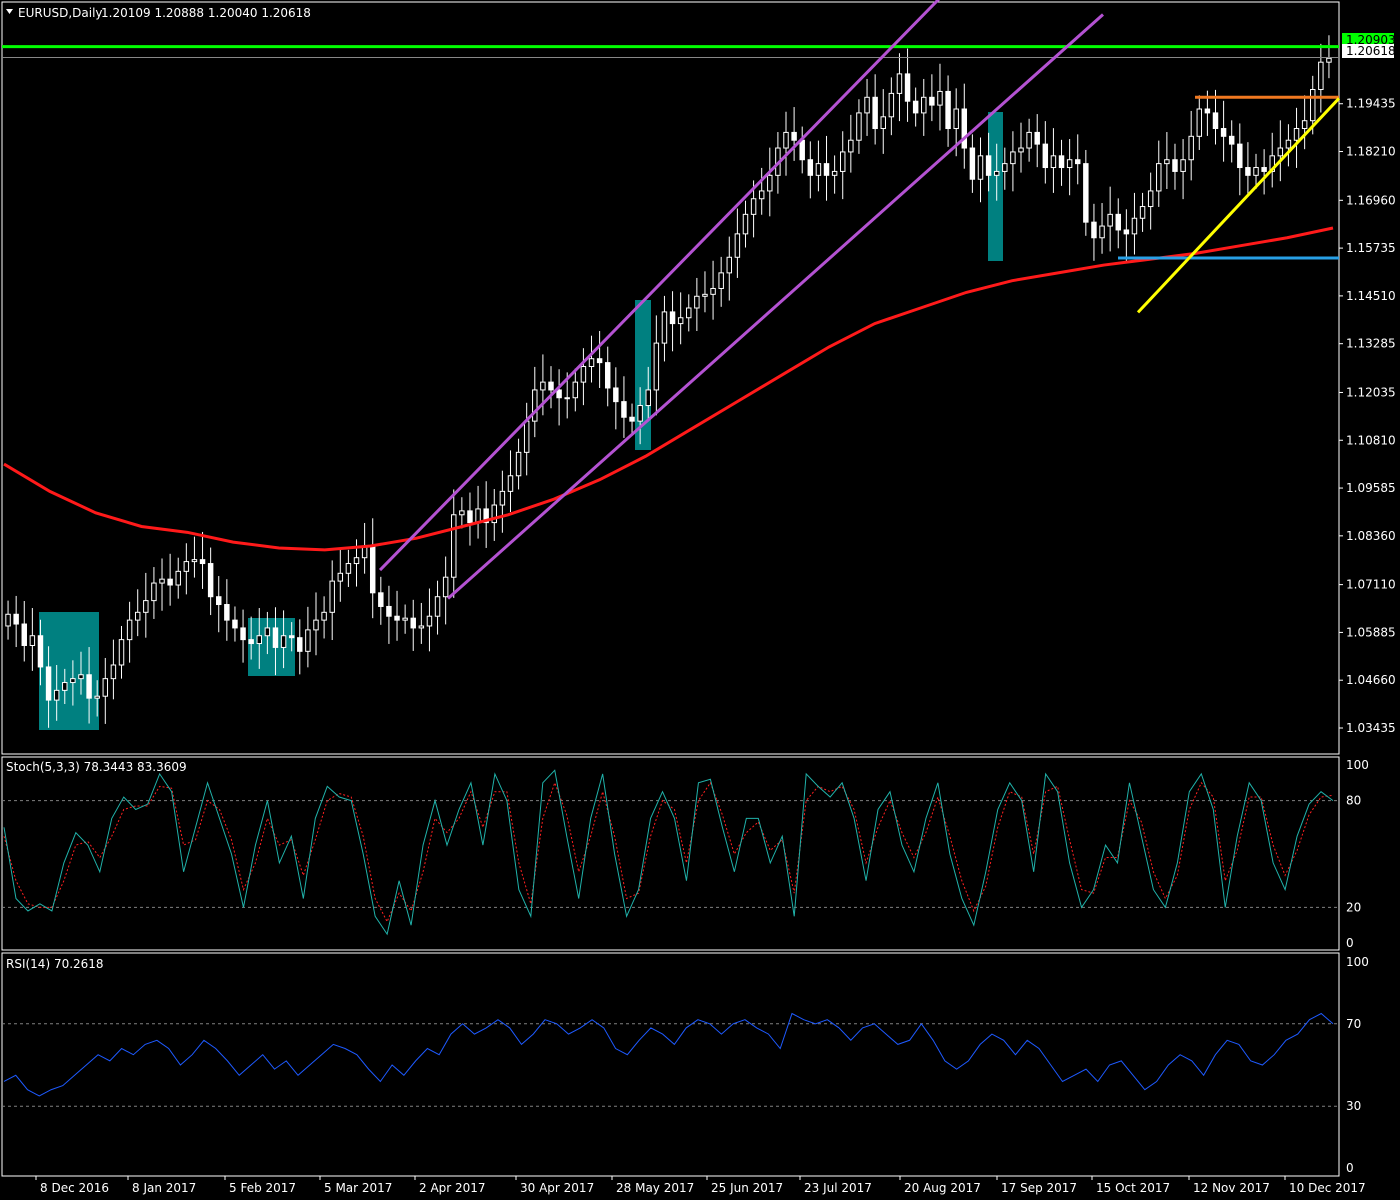 The height and width of the screenshot is (1200, 1400). Describe the element at coordinates (557, 1188) in the screenshot. I see `date-axis-label: 30 Apr 2017` at that location.